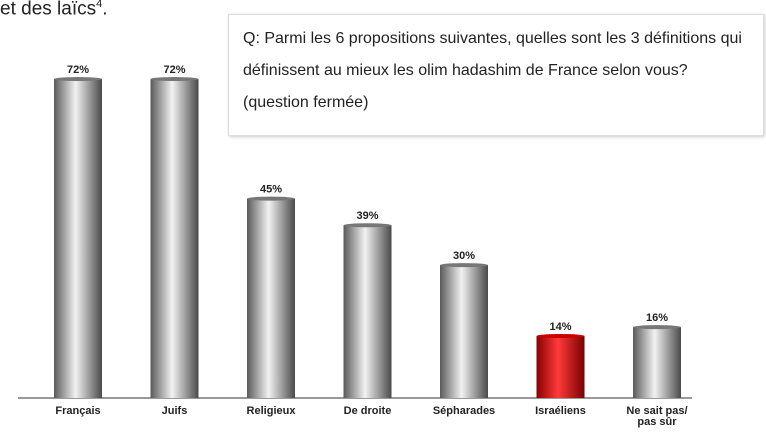 This screenshot has height=433, width=766. I want to click on value-label: 45%, so click(271, 190).